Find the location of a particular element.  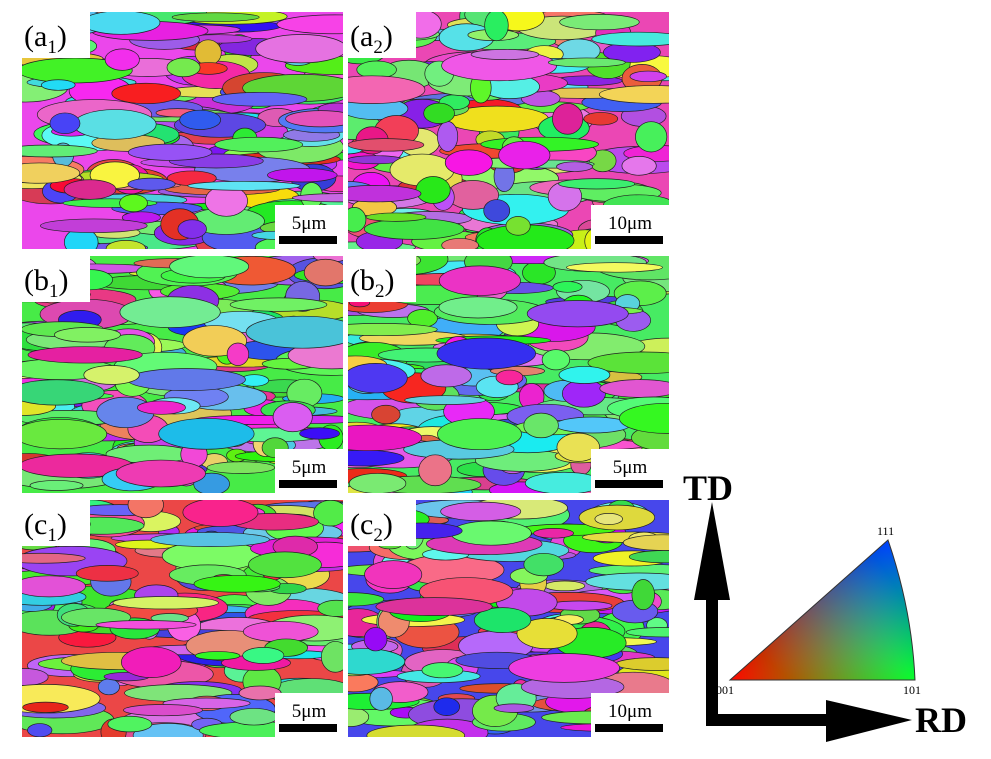

panel-label: (b1) is located at coordinates (46, 283).